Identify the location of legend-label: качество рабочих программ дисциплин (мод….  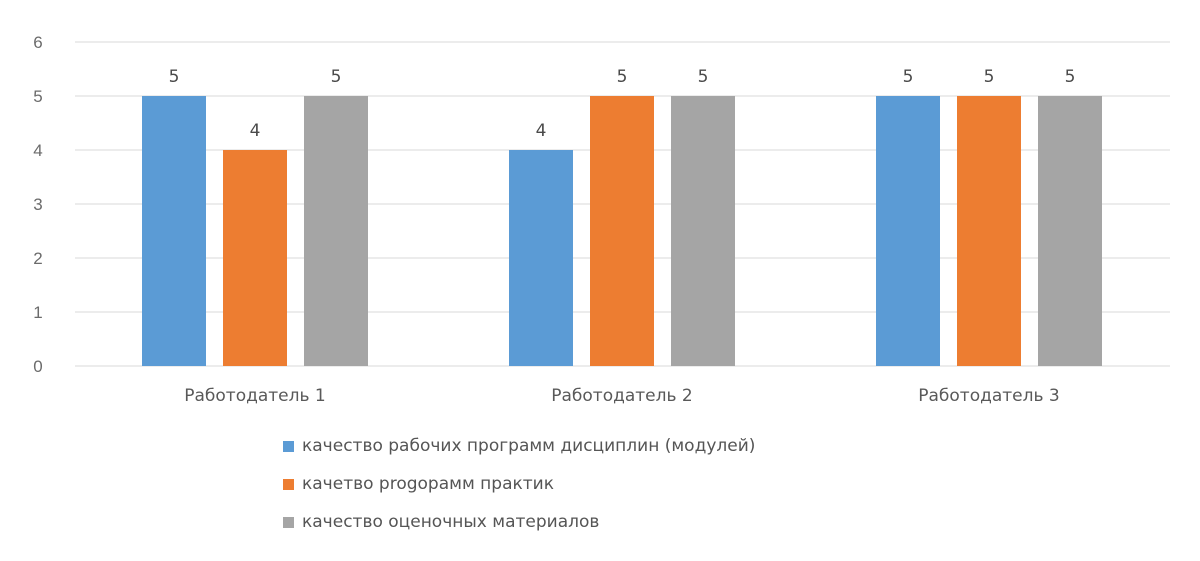
(529, 446).